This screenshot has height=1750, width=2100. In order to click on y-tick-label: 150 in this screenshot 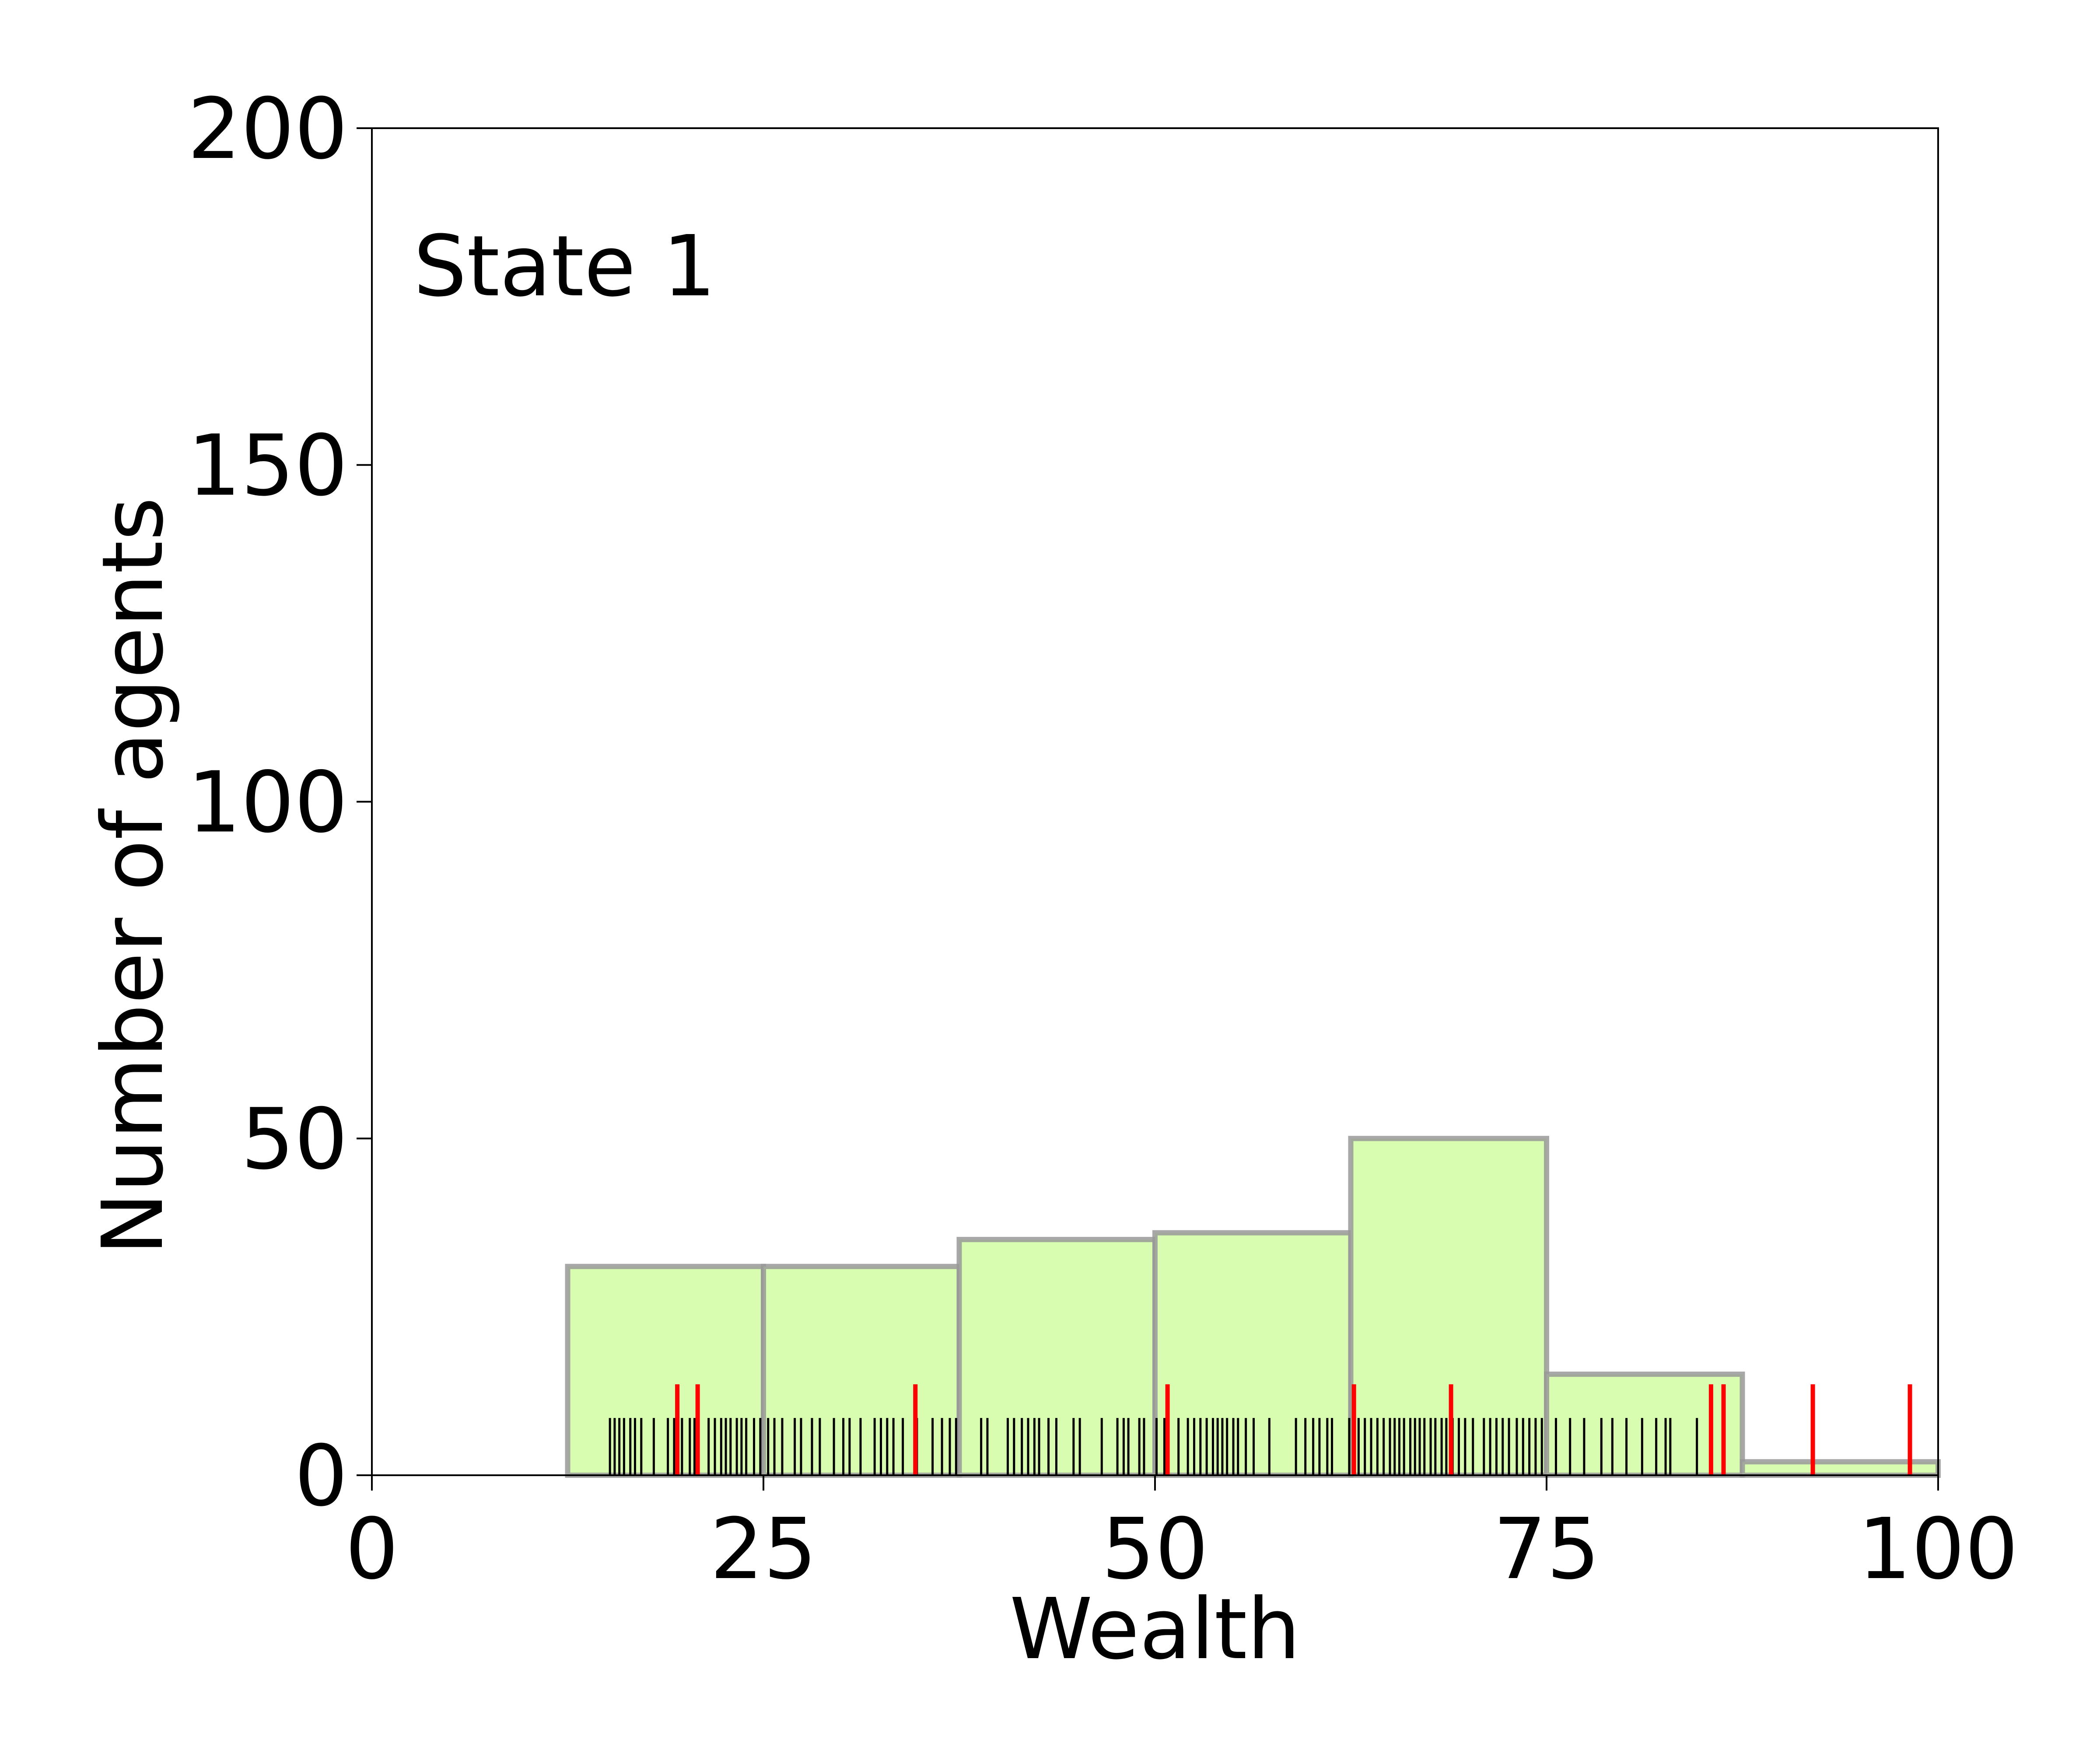, I will do `click(268, 466)`.